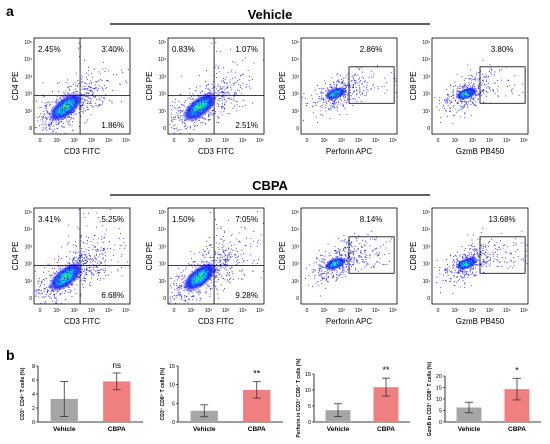 This screenshot has width=550, height=444. What do you see at coordinates (428, 129) in the screenshot?
I see `y-tick-label: 0` at bounding box center [428, 129].